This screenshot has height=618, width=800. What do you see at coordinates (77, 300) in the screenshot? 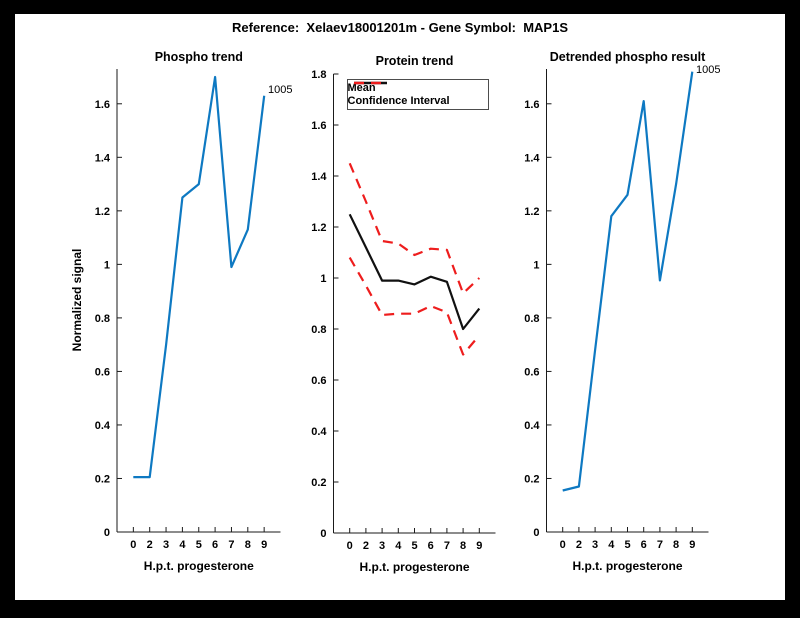
I see `subplot1-ylabel: Normalized signal` at bounding box center [77, 300].